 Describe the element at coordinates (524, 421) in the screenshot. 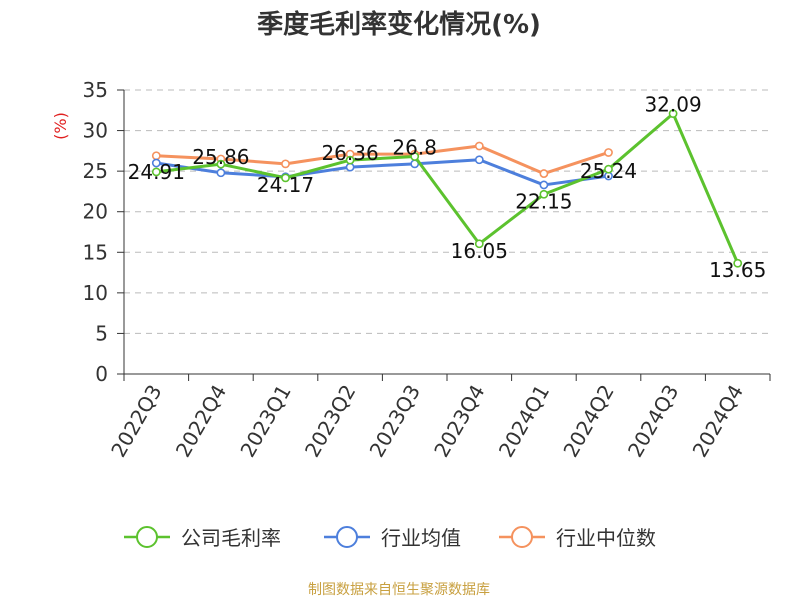

I see `x-tick-label: 2024Q1` at that location.